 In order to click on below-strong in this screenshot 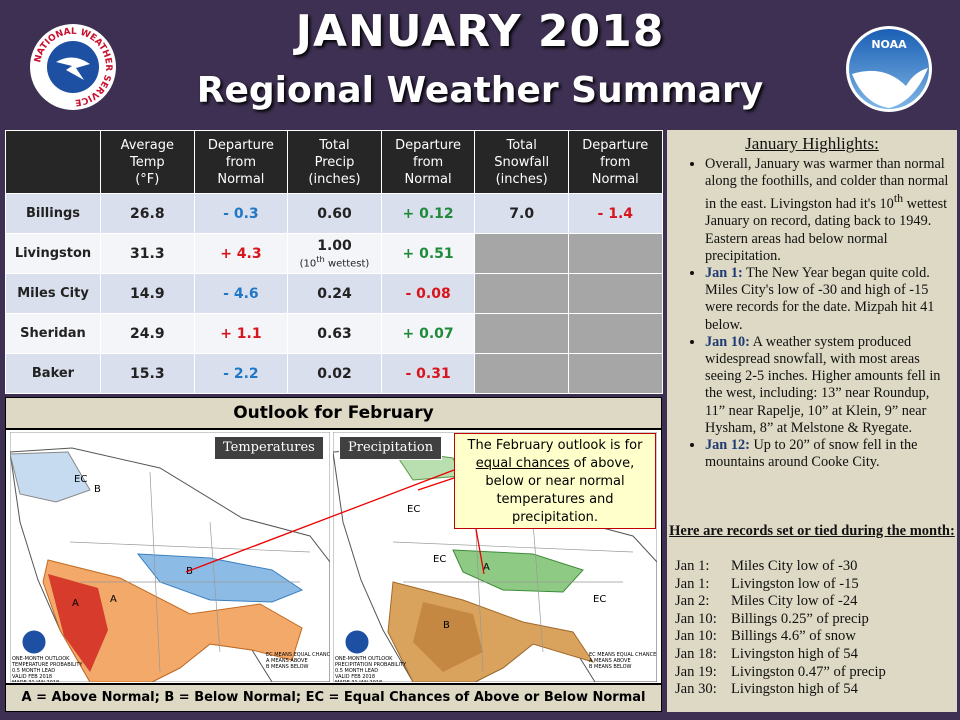, I will do `click(448, 637)`.